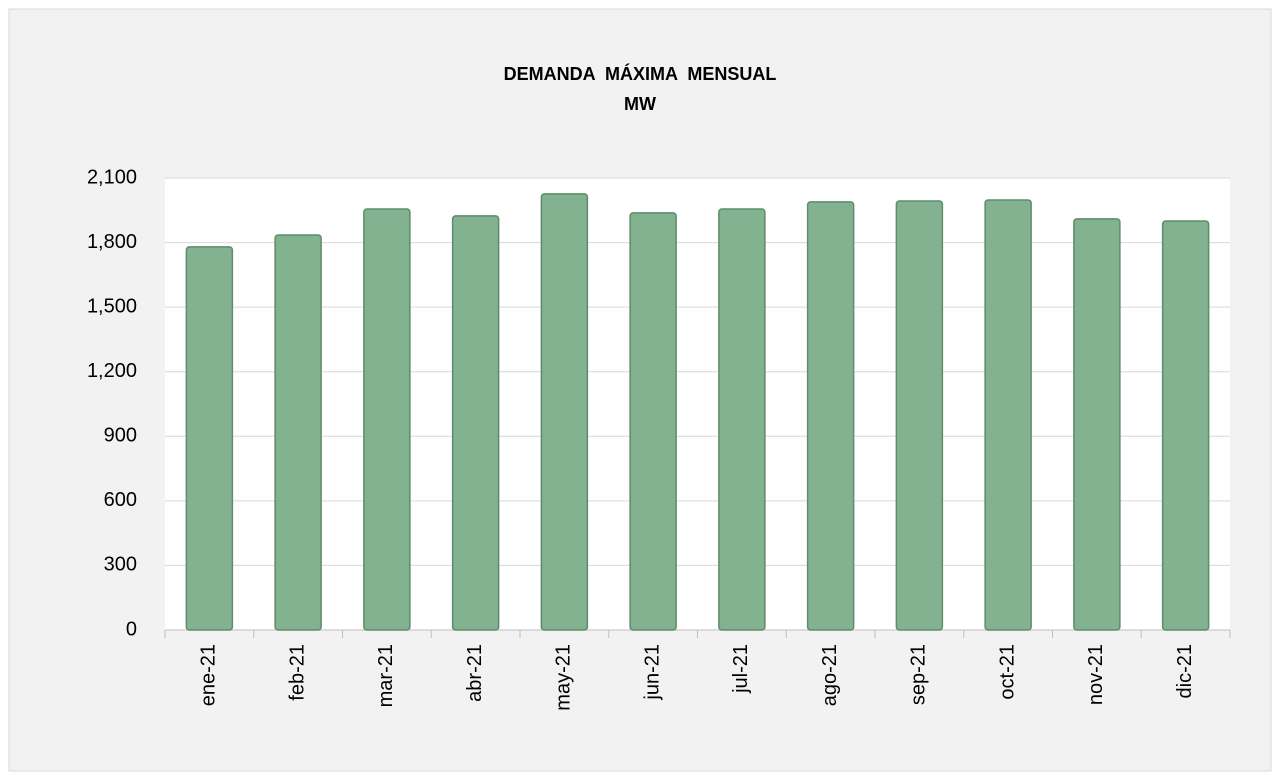 The height and width of the screenshot is (780, 1280). What do you see at coordinates (209, 675) in the screenshot?
I see `x-tick-label: ene-21` at bounding box center [209, 675].